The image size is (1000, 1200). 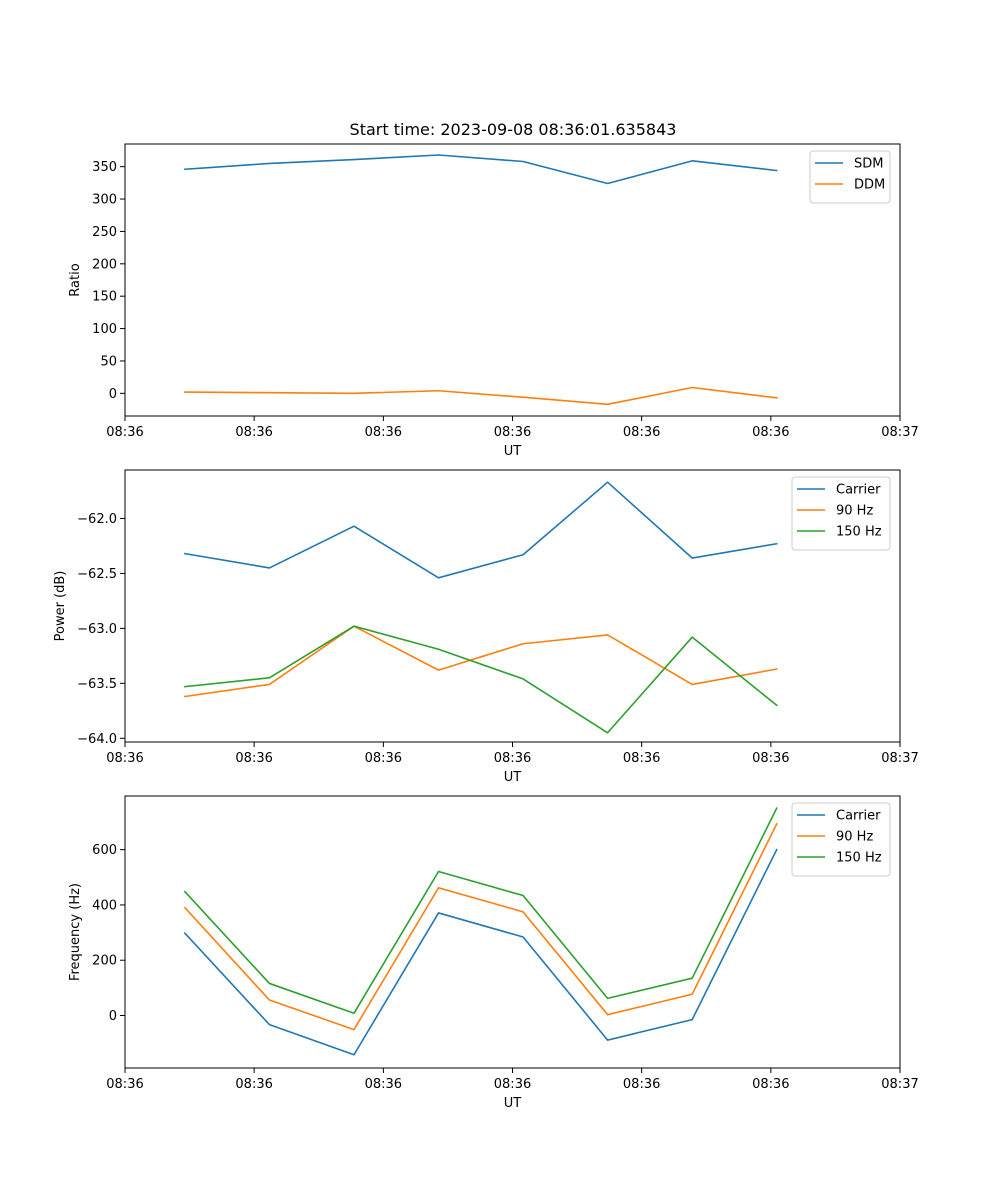 I want to click on y-tick-label: 300, so click(x=104, y=200).